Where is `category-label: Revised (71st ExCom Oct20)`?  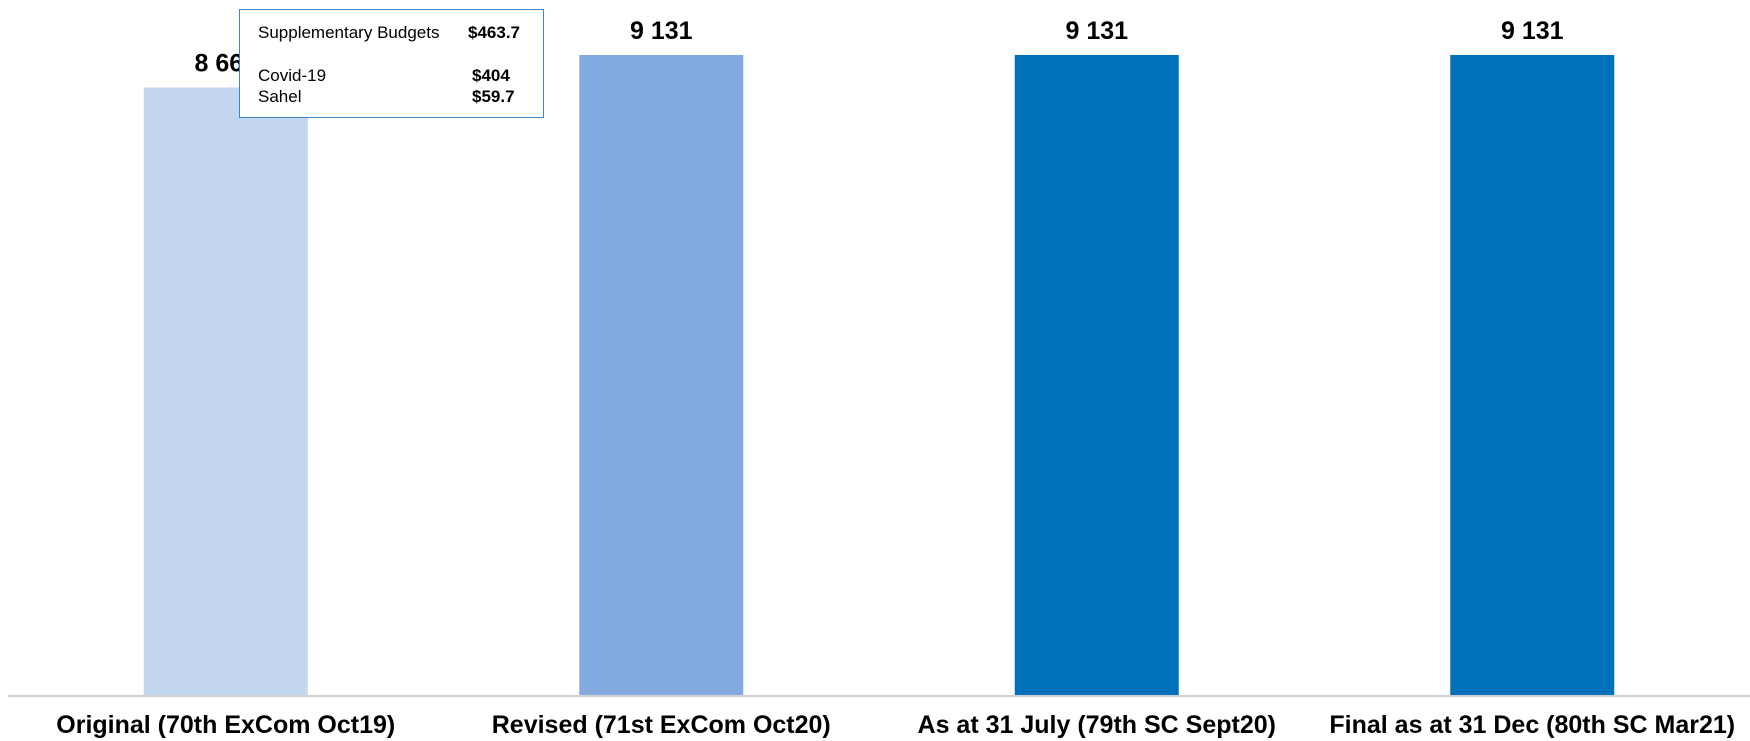 category-label: Revised (71st ExCom Oct20) is located at coordinates (661, 725).